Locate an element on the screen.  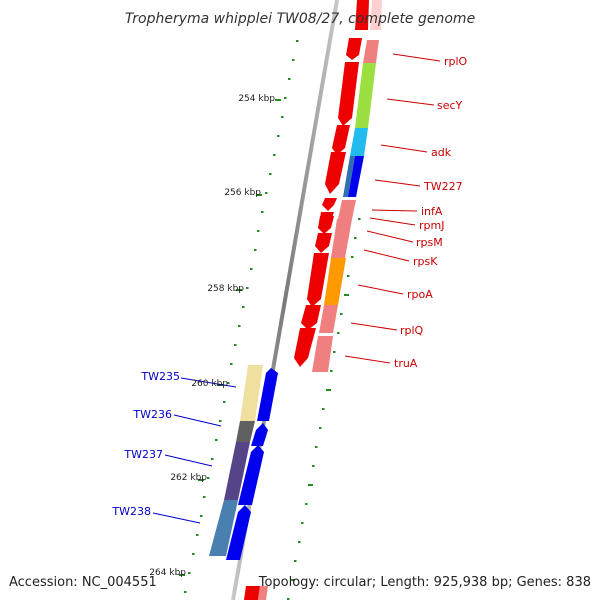
reverse-arrow-infA is located at coordinates (329, 204).